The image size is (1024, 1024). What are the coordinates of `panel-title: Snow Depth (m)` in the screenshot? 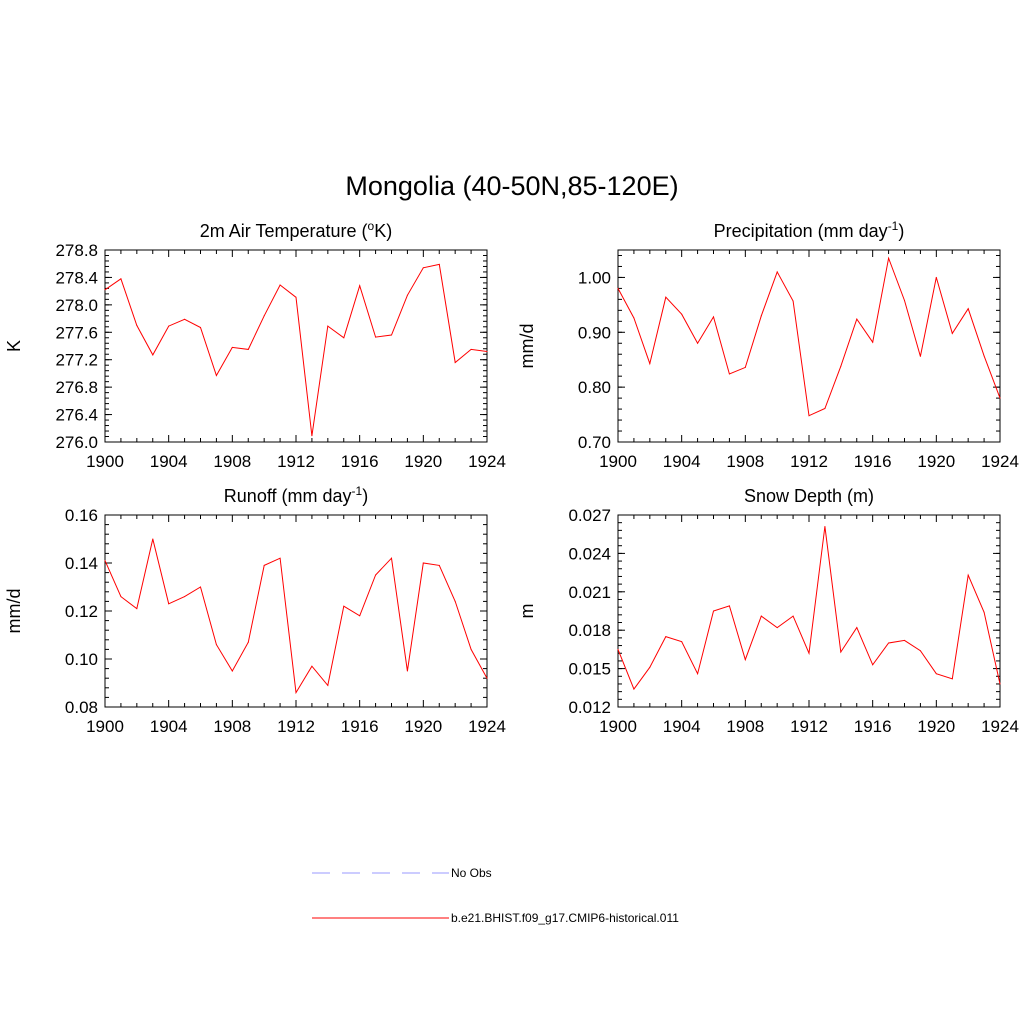 It's located at (809, 496).